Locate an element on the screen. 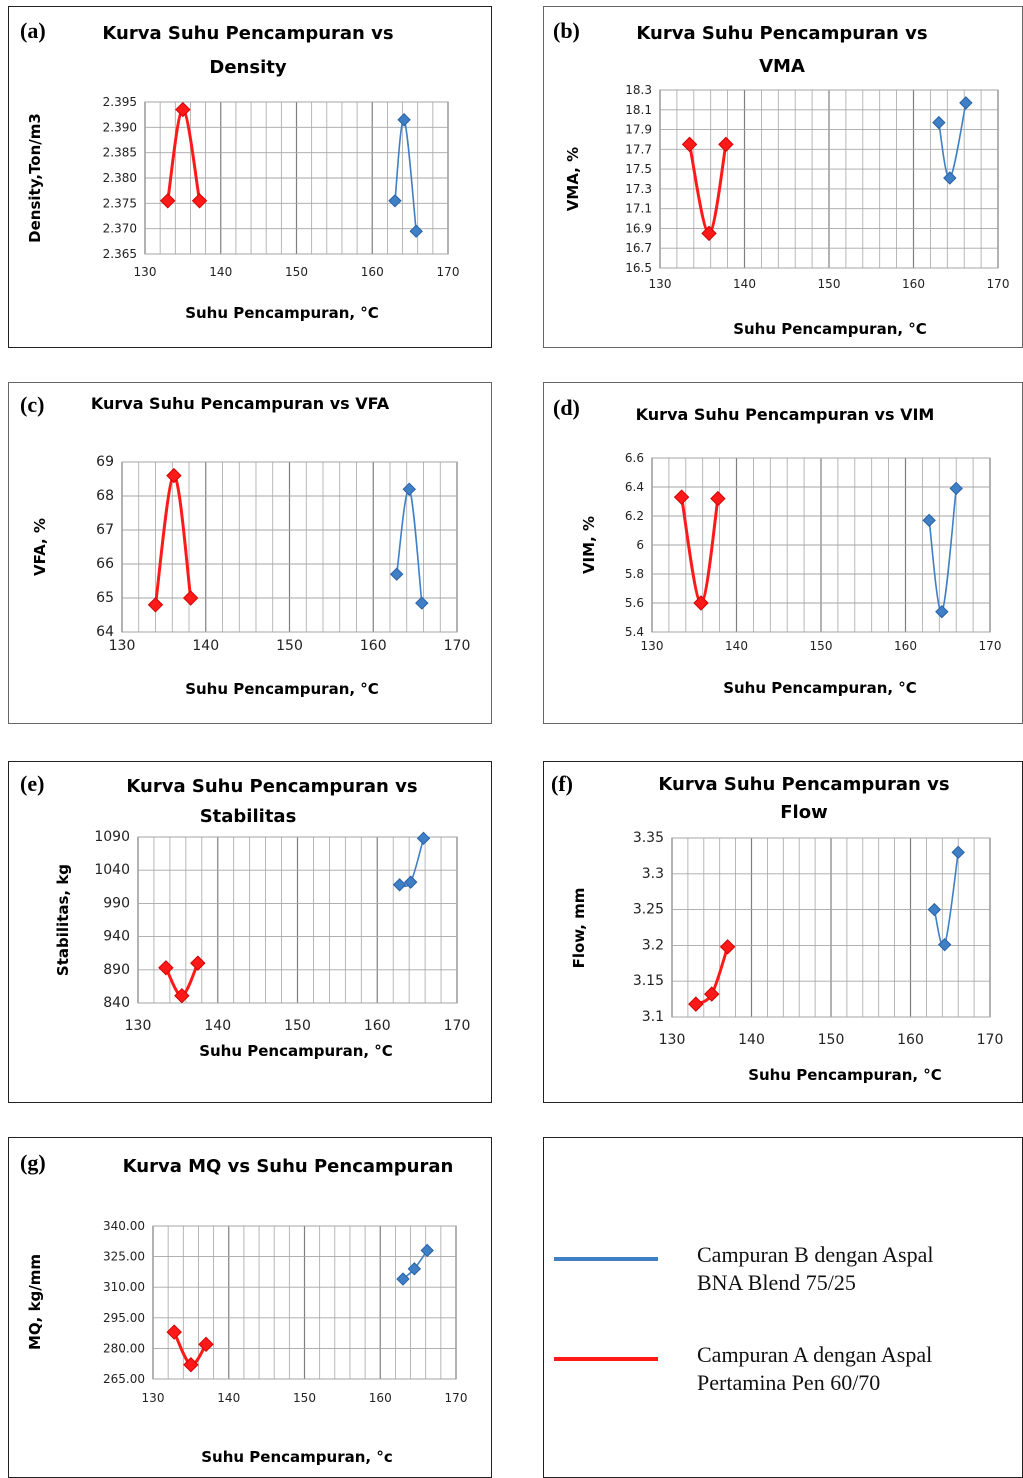  y-tick-label: 6 is located at coordinates (640, 545).